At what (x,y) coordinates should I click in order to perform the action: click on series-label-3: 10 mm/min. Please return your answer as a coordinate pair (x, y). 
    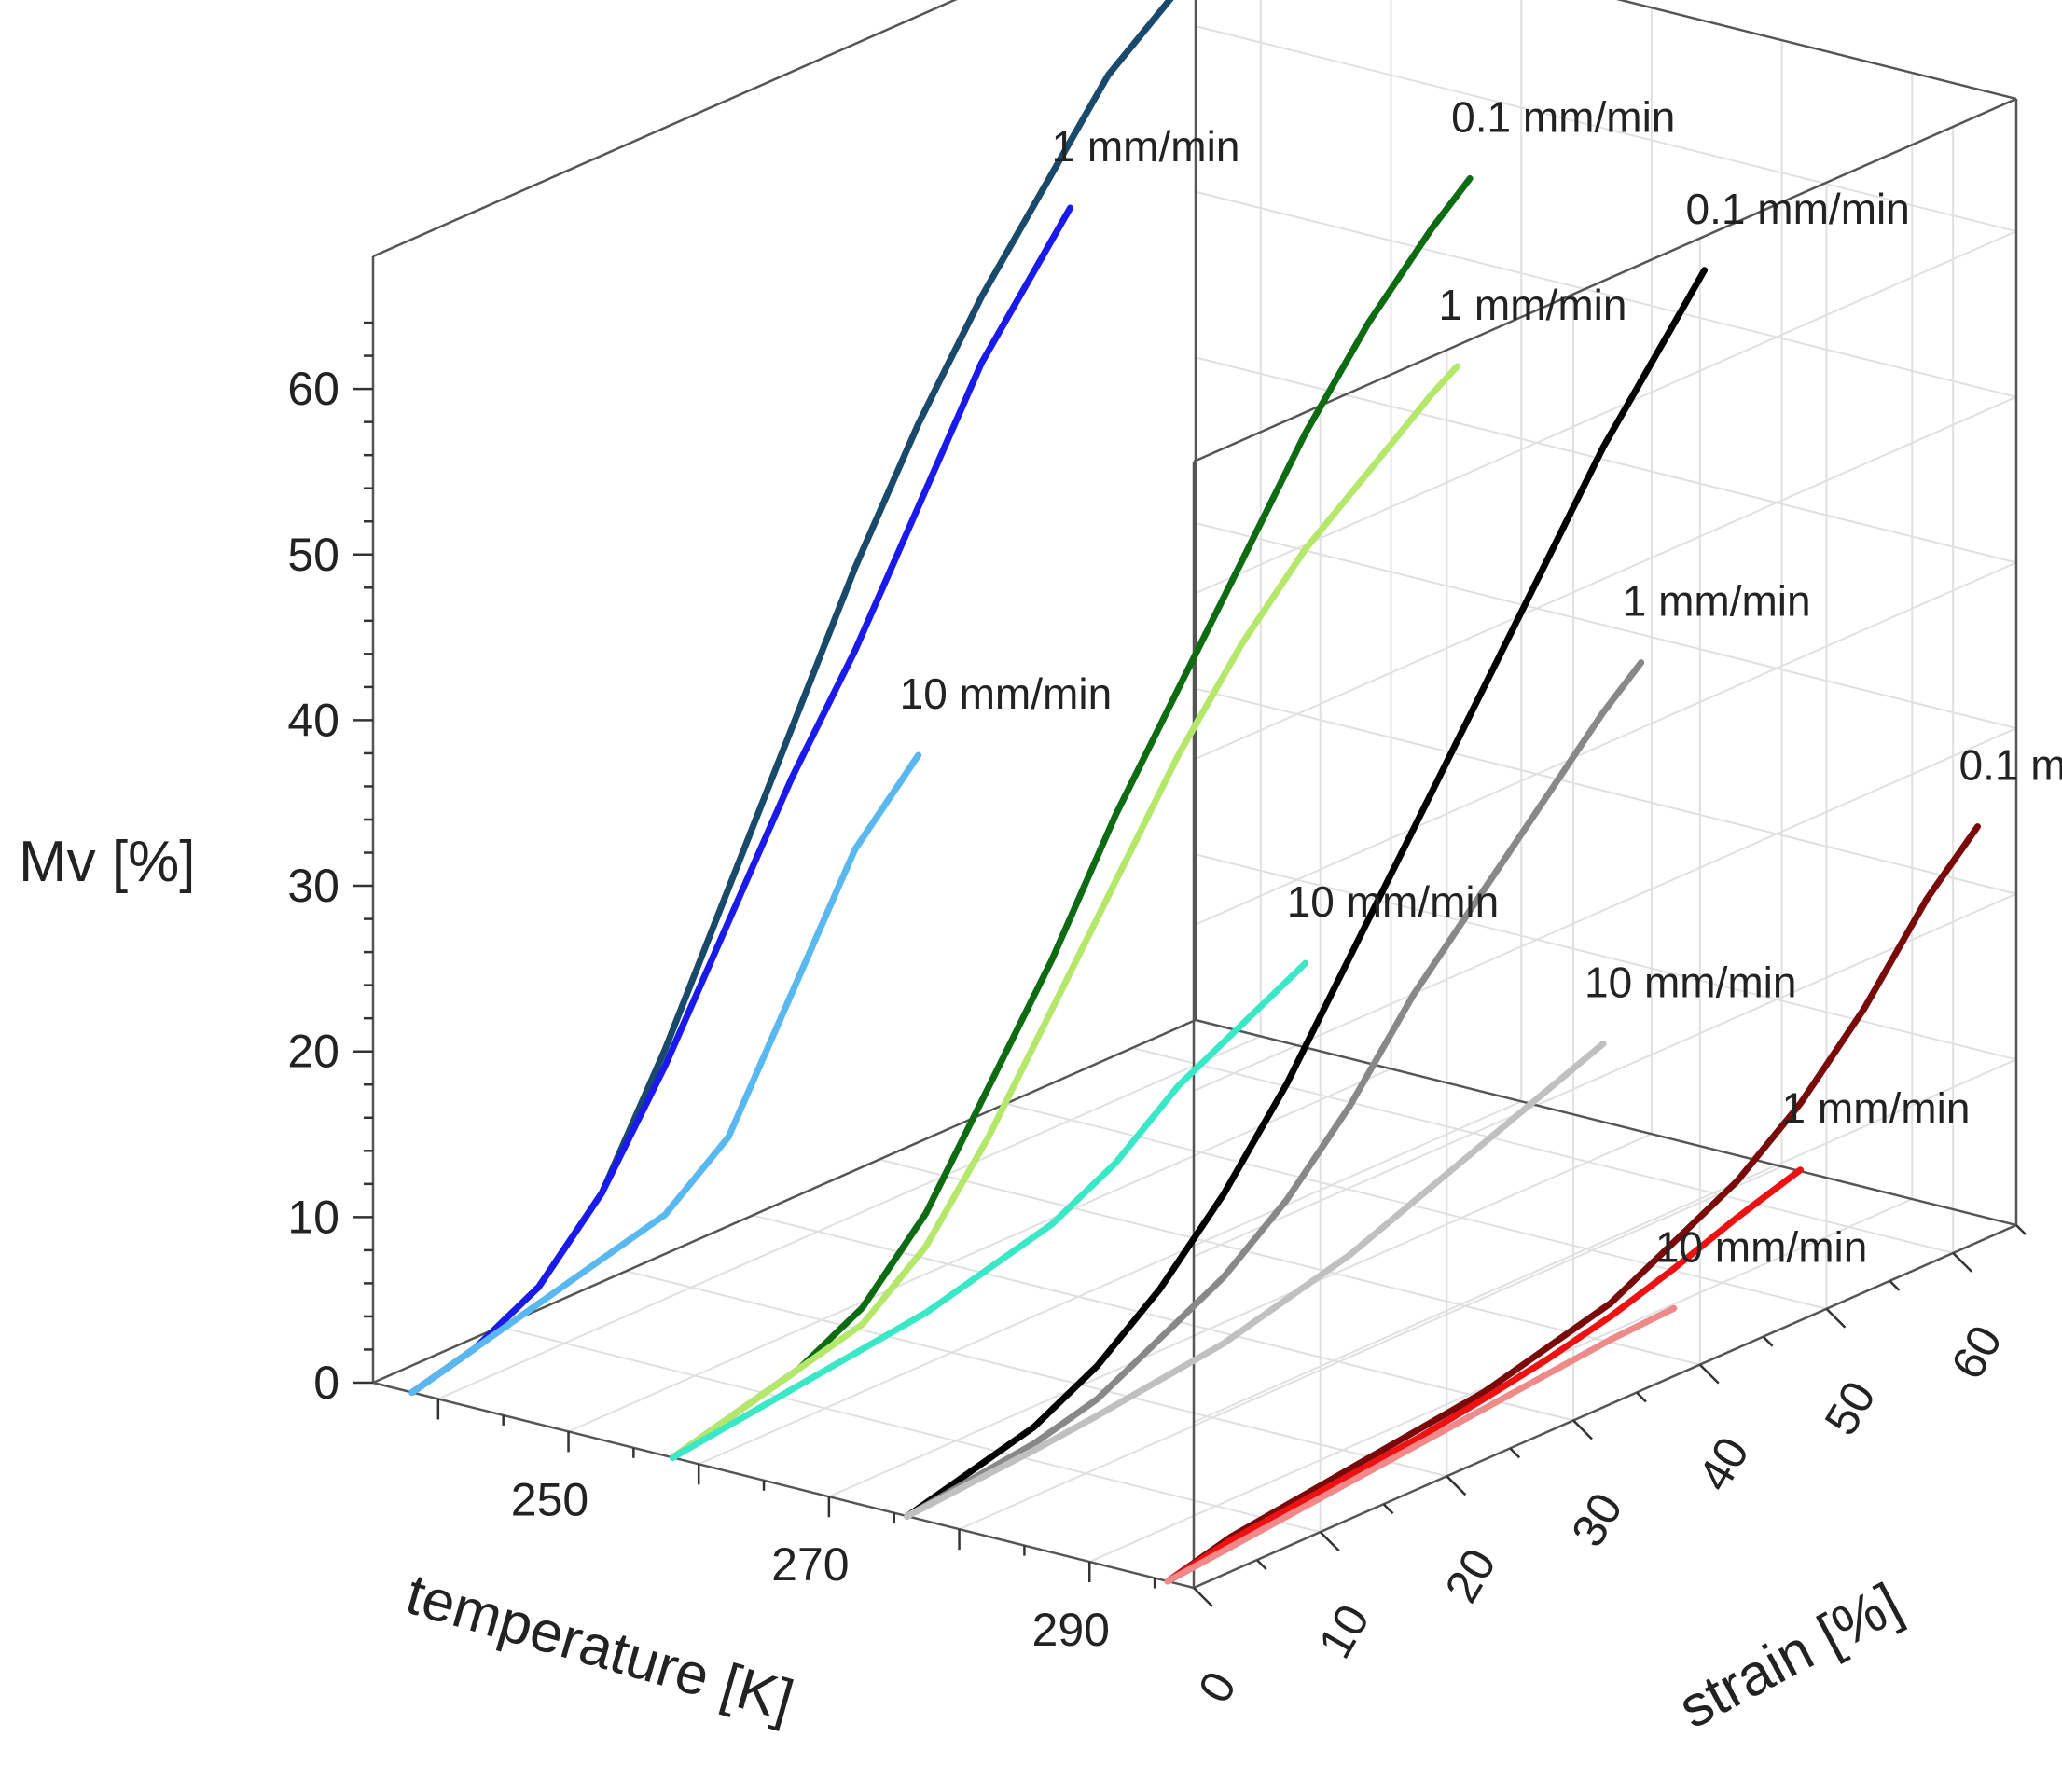
    Looking at the image, I should click on (1006, 693).